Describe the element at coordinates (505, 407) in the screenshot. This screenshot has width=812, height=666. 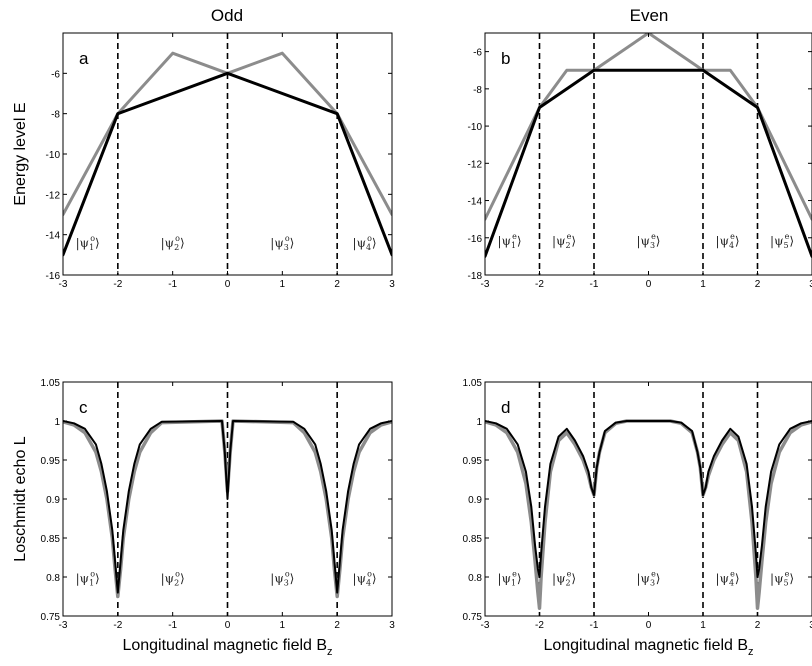
I see `panel-letter: d` at that location.